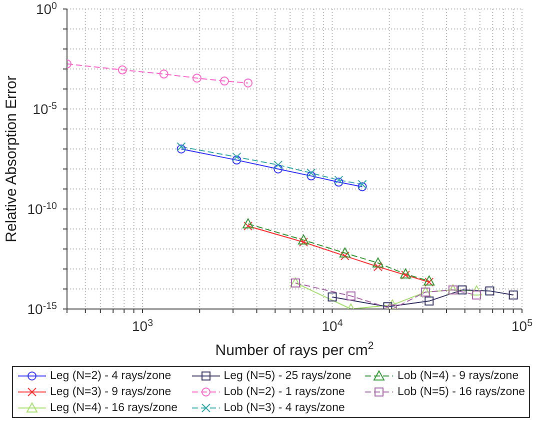 The height and width of the screenshot is (421, 543). Describe the element at coordinates (47, 8) in the screenshot. I see `y-tick-label: 10$^{0}$` at that location.